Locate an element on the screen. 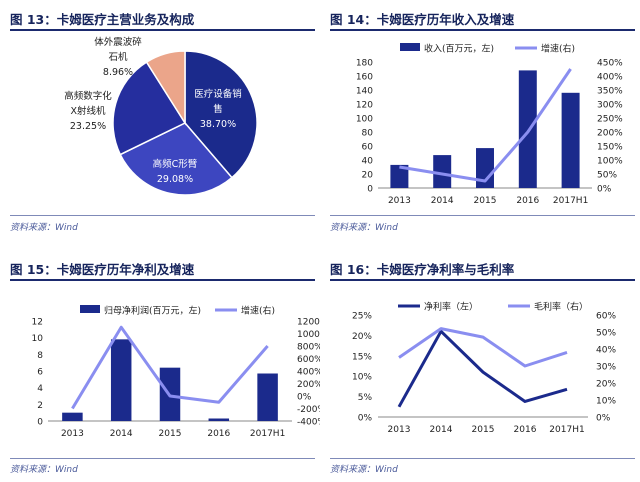 The width and height of the screenshot is (640, 482). y-right-tick-label: 1000% is located at coordinates (308, 335).